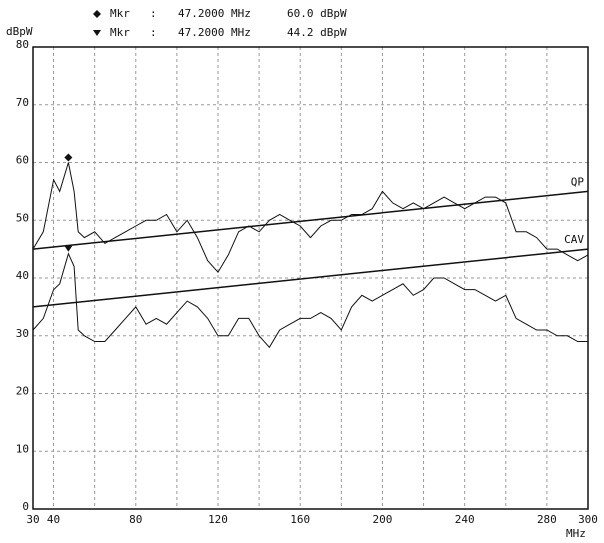  Describe the element at coordinates (317, 13) in the screenshot. I see `marker-level: 60.0 dBpW` at that location.